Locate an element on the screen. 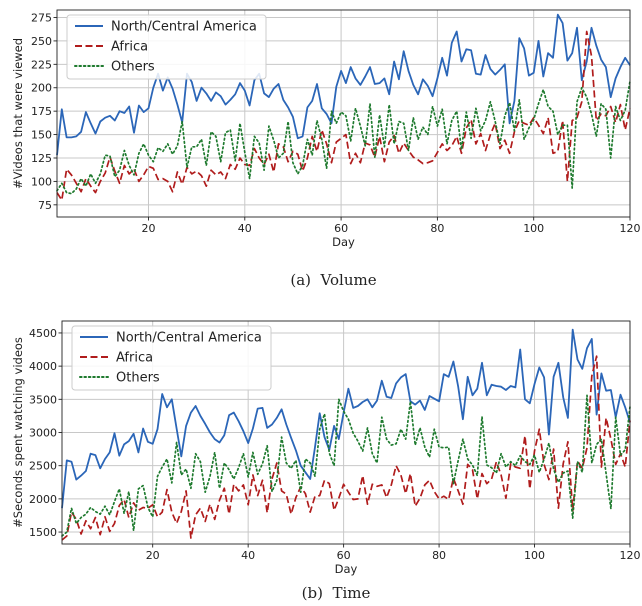 The height and width of the screenshot is (606, 642). y-tick-label: 125 is located at coordinates (41, 158).